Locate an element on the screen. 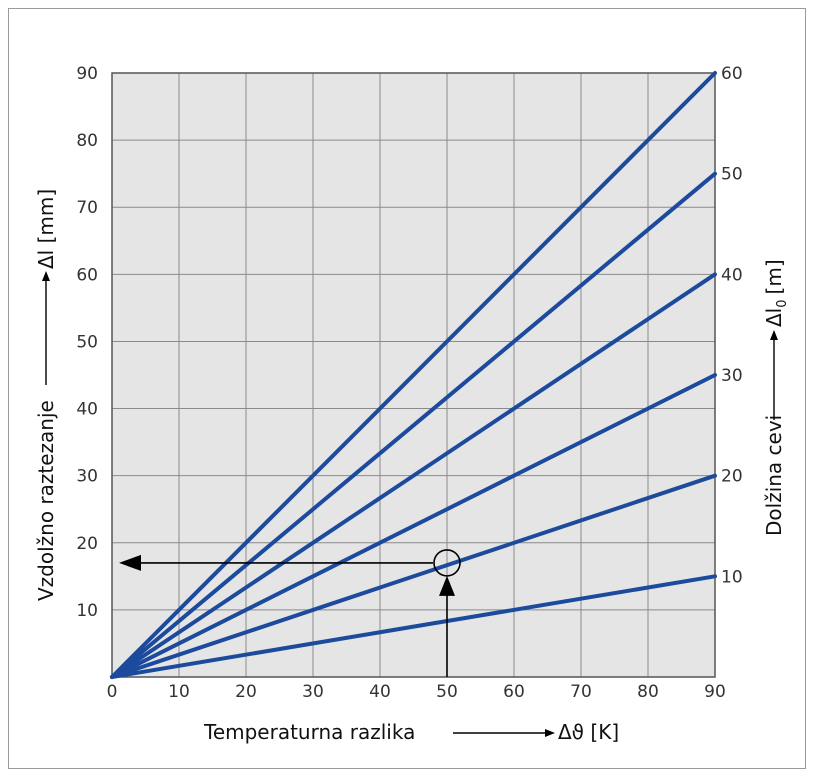 The width and height of the screenshot is (814, 777). y-tick-label: 60 is located at coordinates (87, 275).